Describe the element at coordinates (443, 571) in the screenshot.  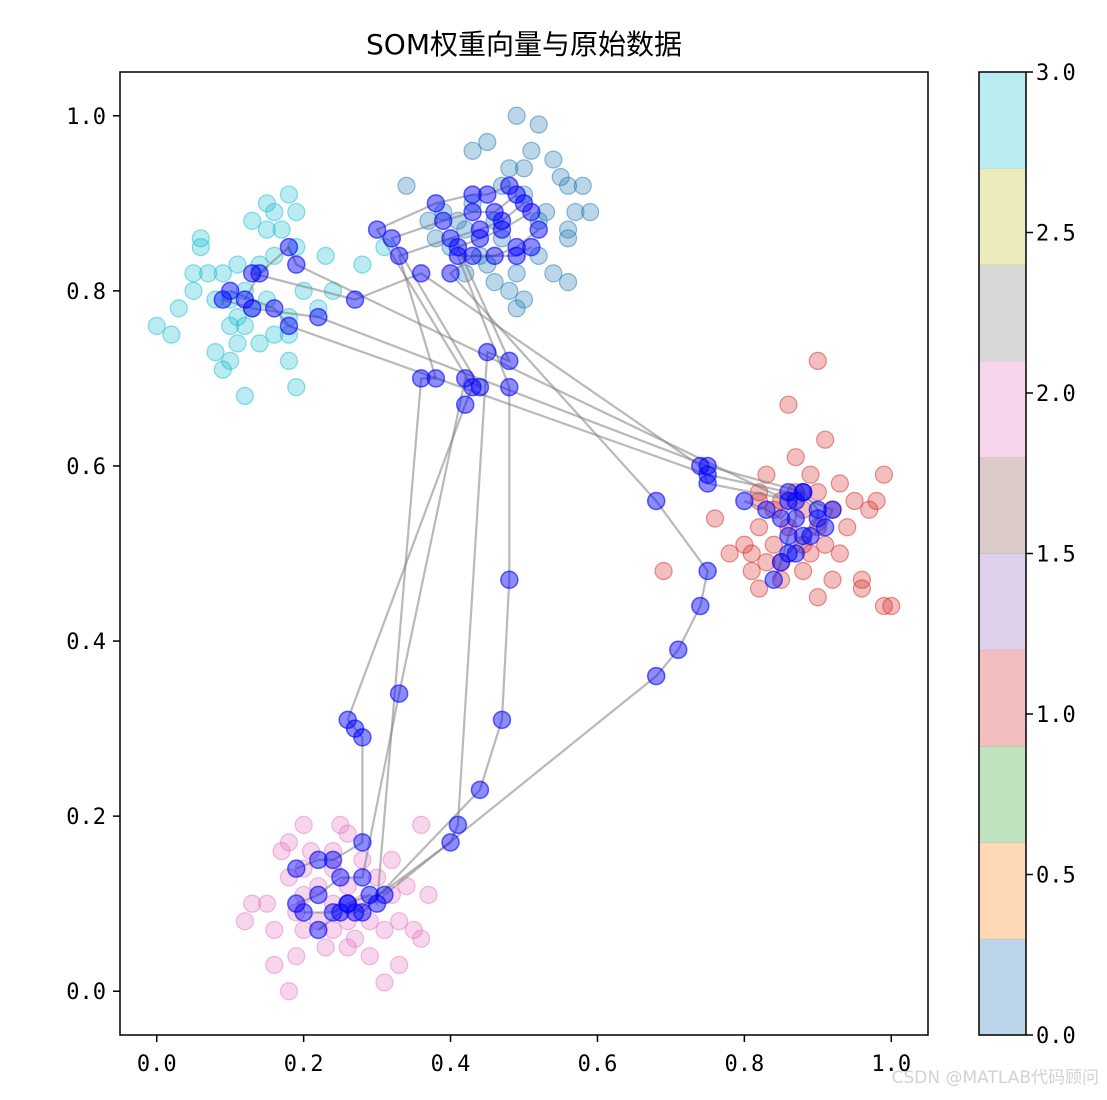
I see `som-grid-line` at that location.